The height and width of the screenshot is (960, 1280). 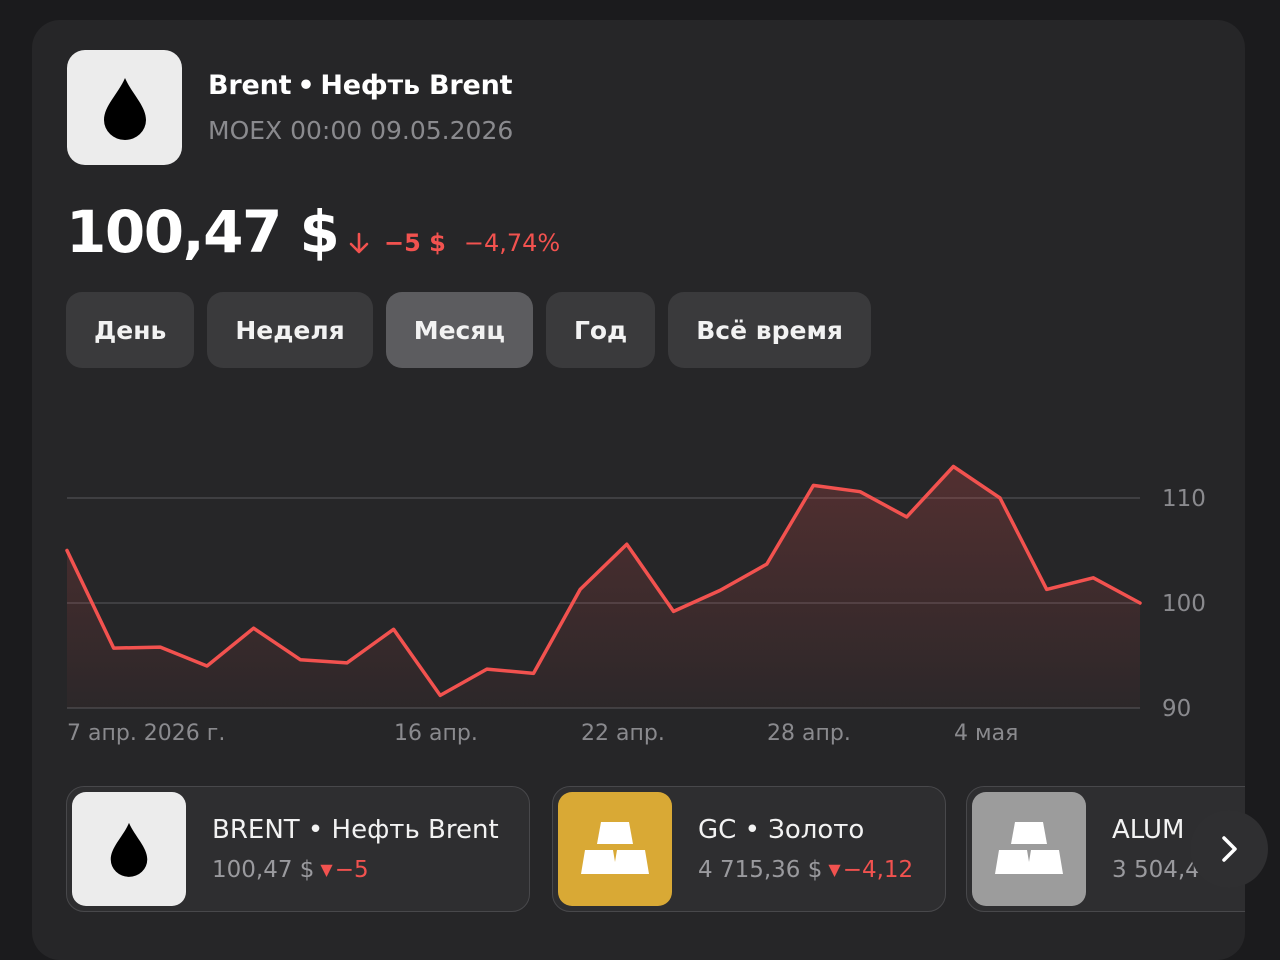 What do you see at coordinates (760, 870) in the screenshot?
I see `ticker-price: 4 715,36 $` at bounding box center [760, 870].